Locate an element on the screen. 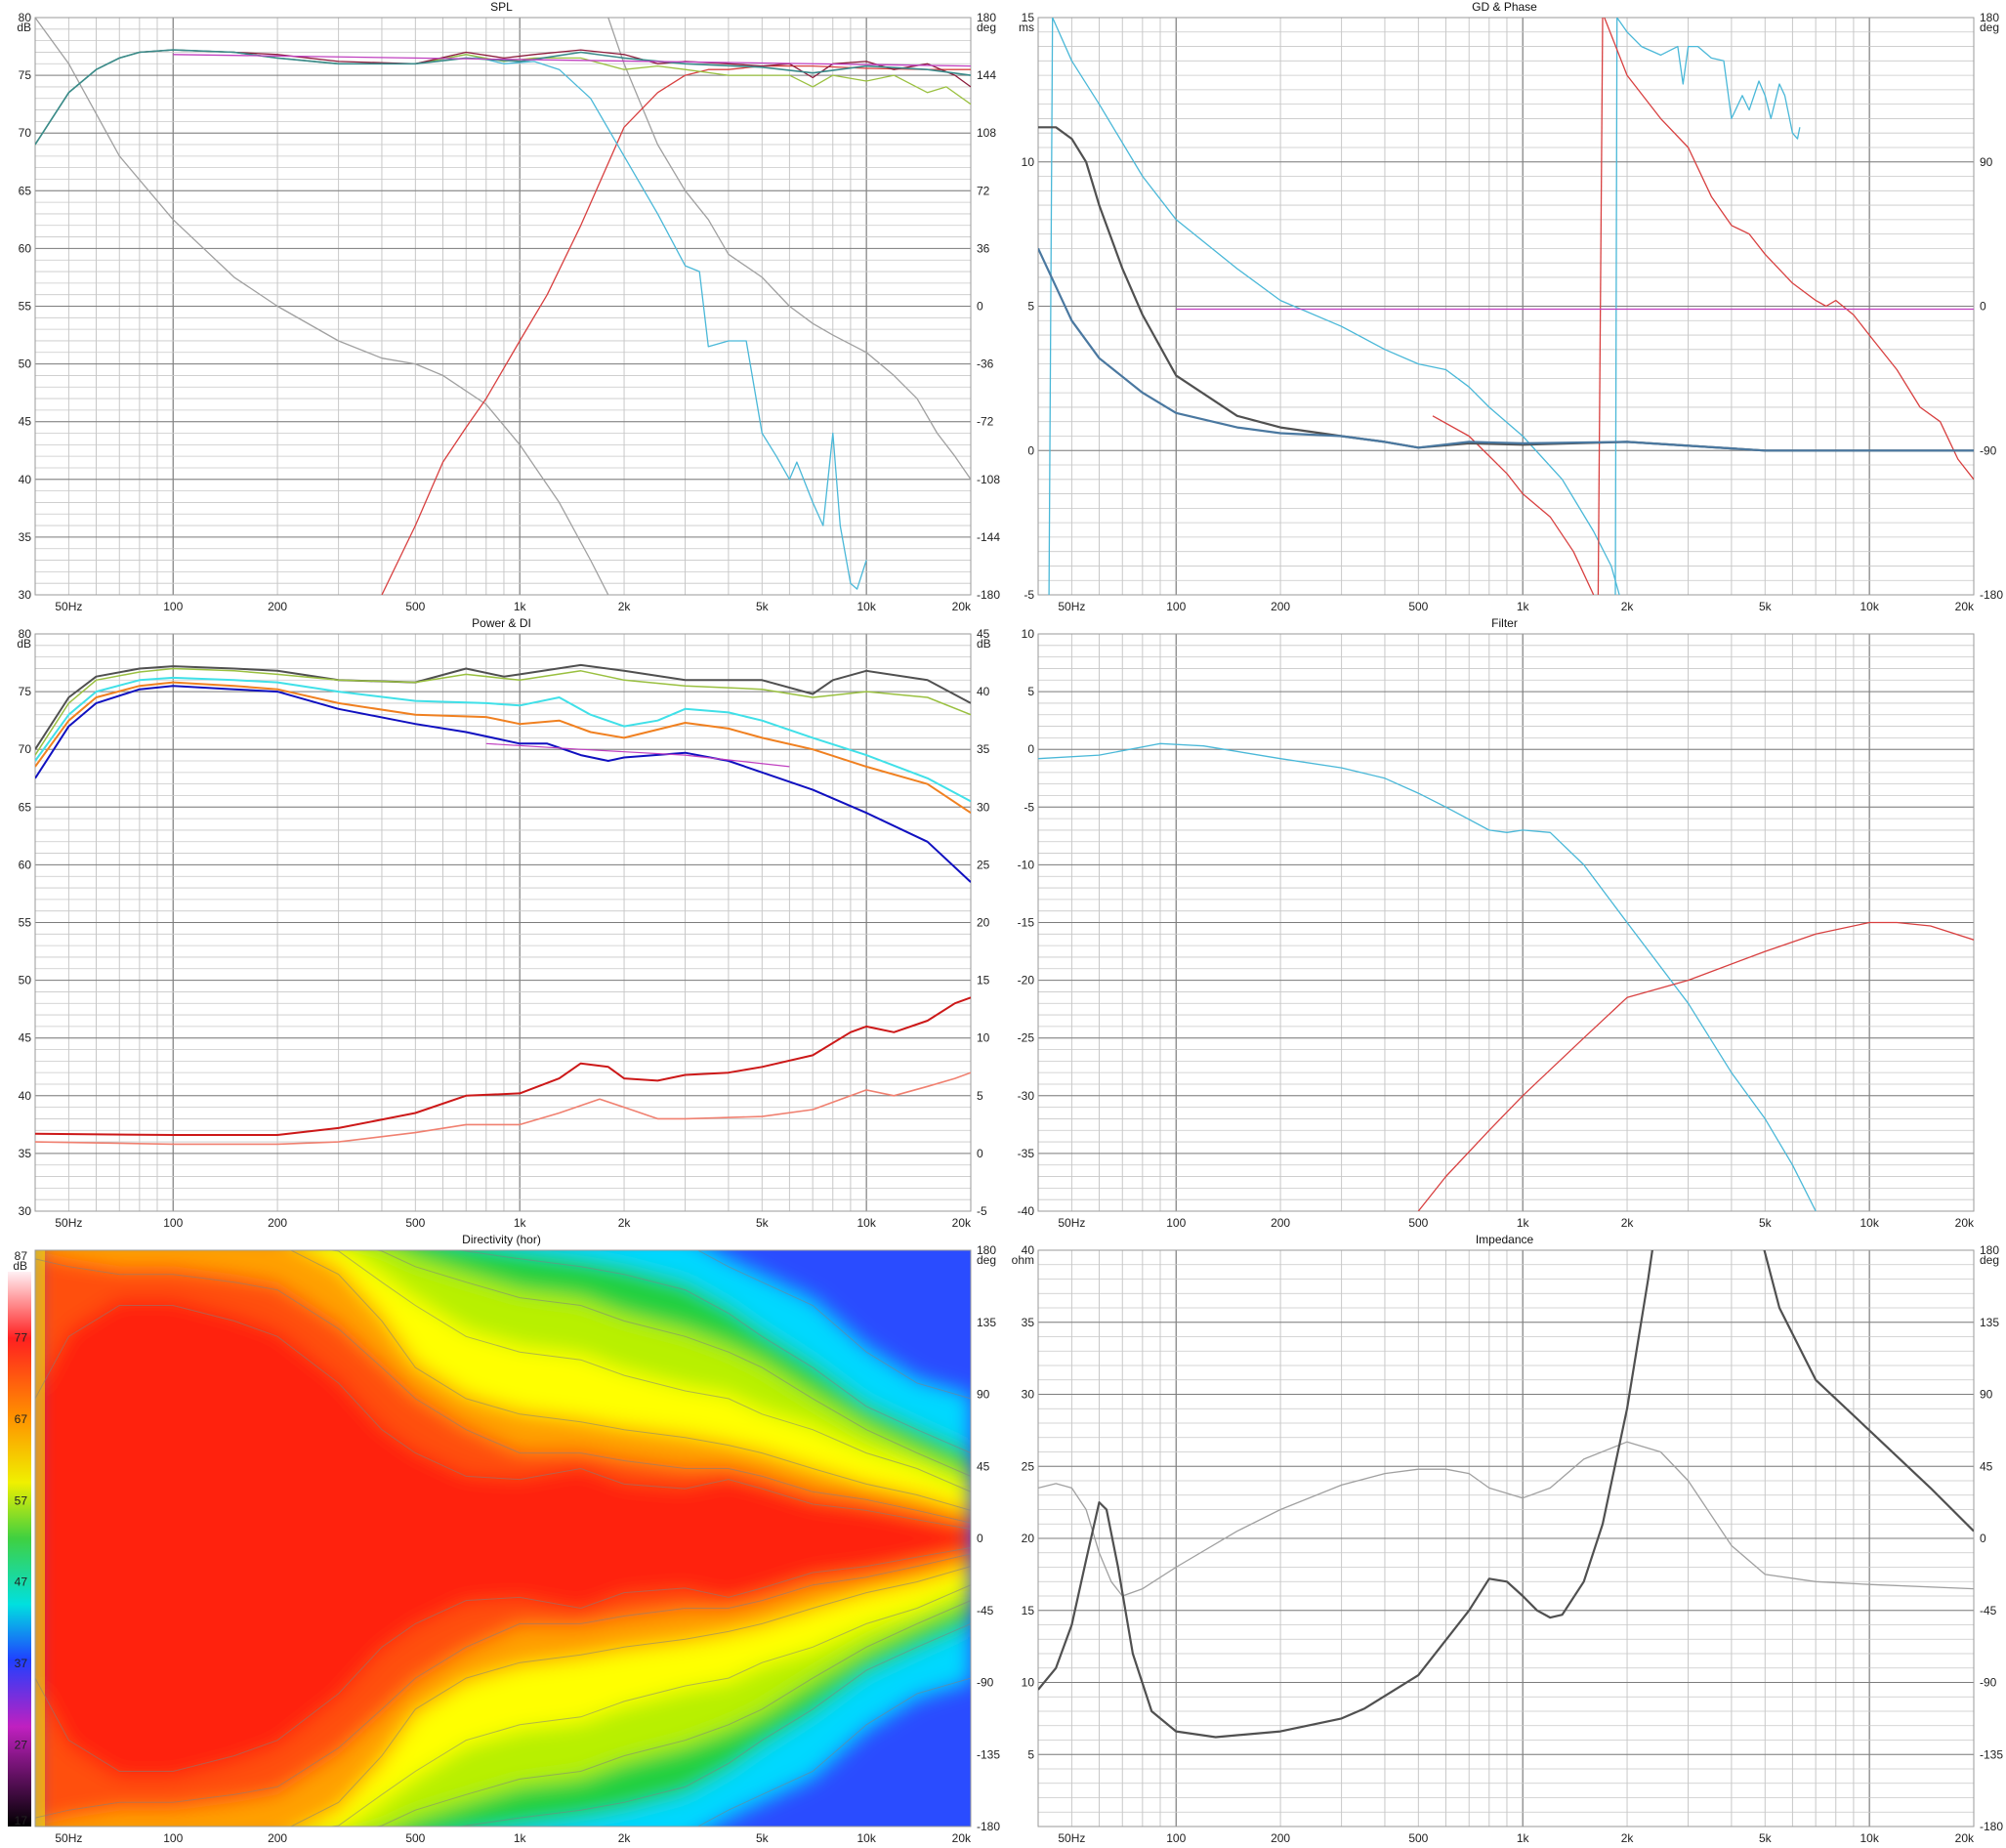 The width and height of the screenshot is (2006, 1848). y-tick-label: 135 is located at coordinates (986, 1322).